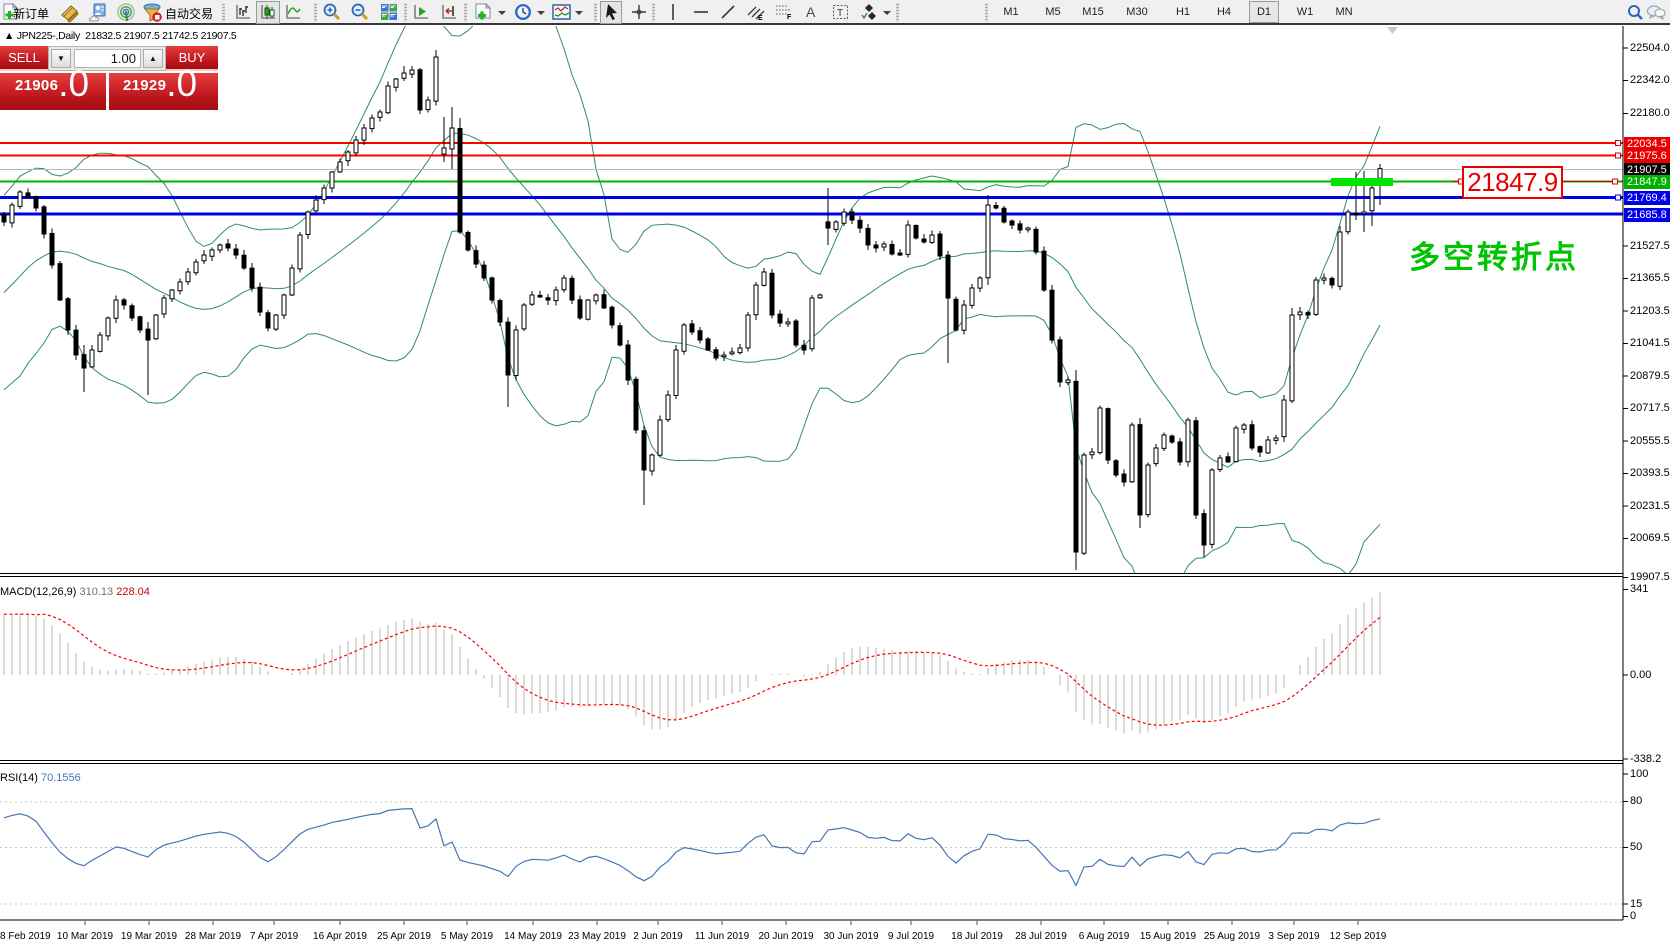 The width and height of the screenshot is (1670, 948). I want to click on svg-text: T, so click(840, 13).